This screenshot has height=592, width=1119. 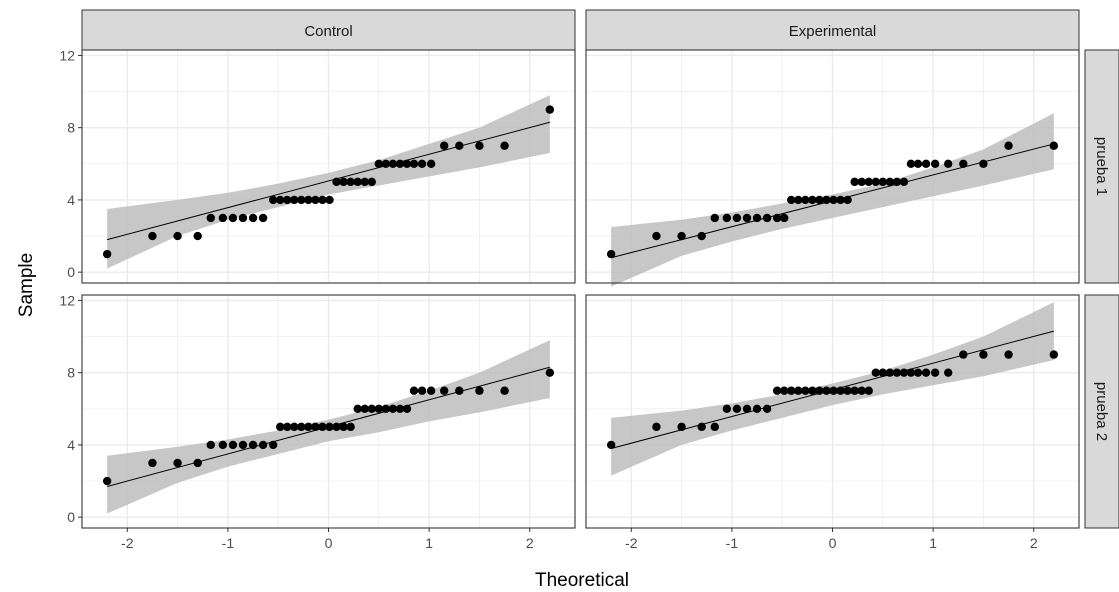 What do you see at coordinates (26, 285) in the screenshot?
I see `y-axis-title: Sample` at bounding box center [26, 285].